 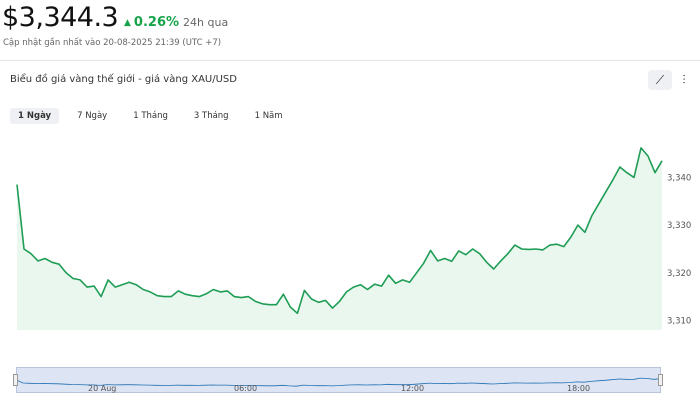 I want to click on y-tick-label: 3,310, so click(x=679, y=321).